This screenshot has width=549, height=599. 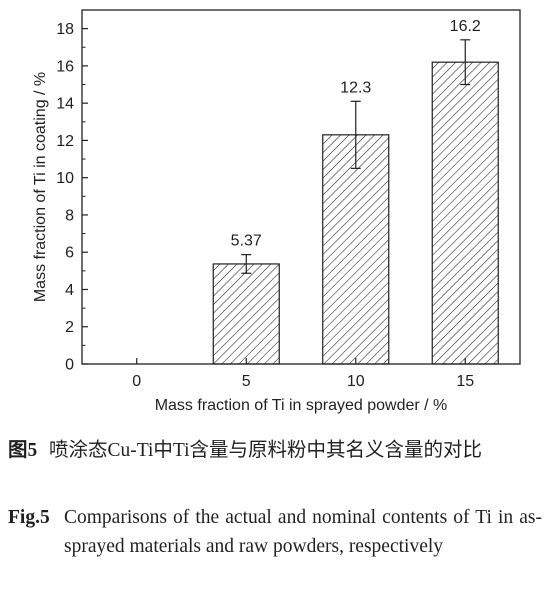 I want to click on data-label: 16.2, so click(x=465, y=26).